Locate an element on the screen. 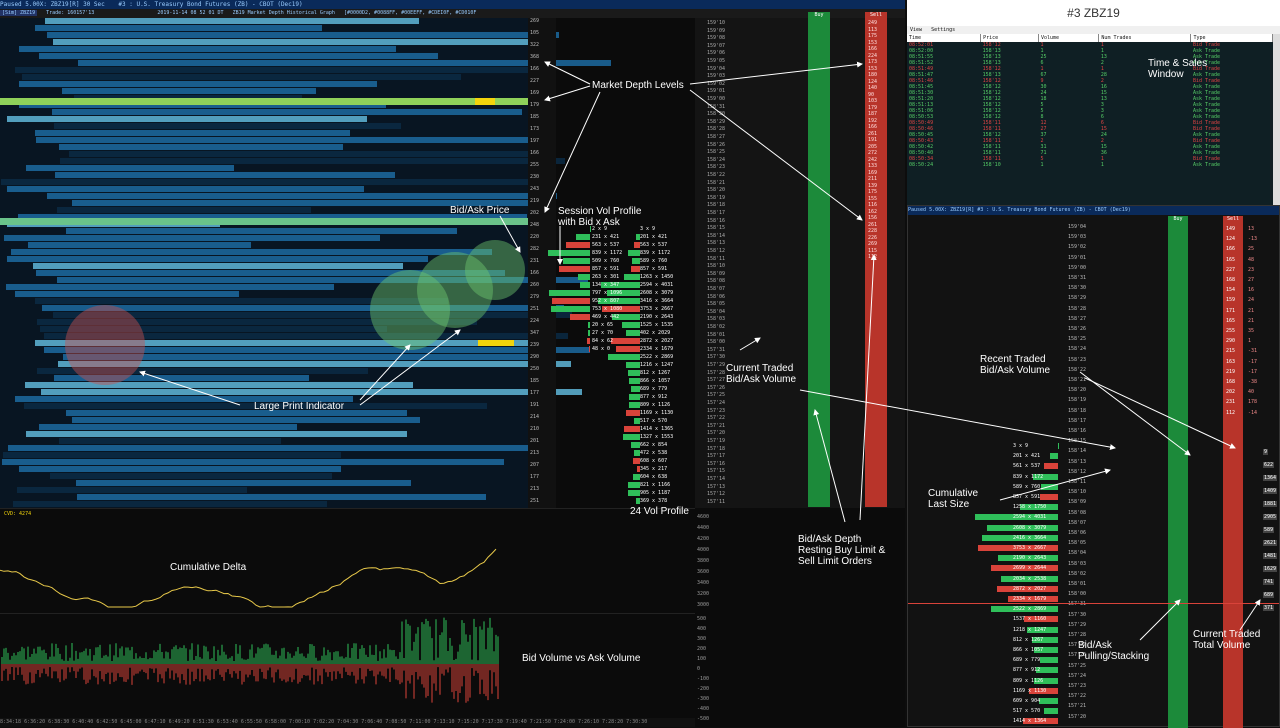  inset-bid-label: 812 x 1267 is located at coordinates (1028, 640).